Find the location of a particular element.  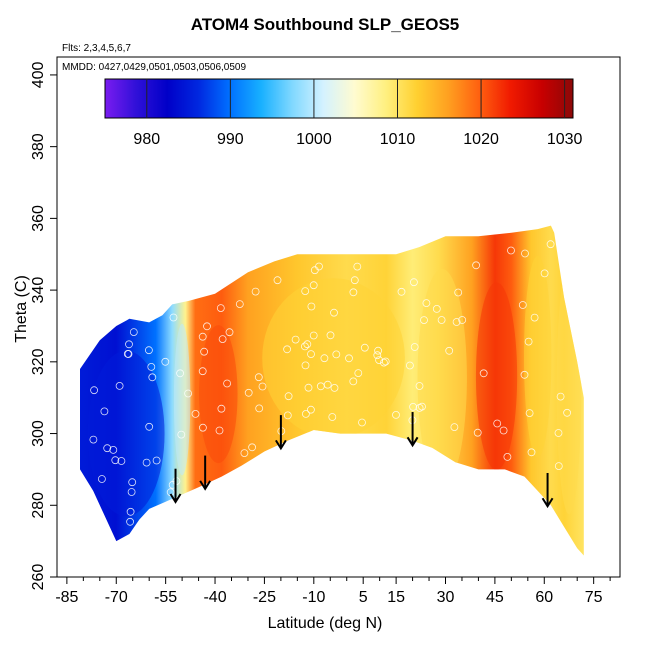

x-tick-label: 75 is located at coordinates (594, 597).